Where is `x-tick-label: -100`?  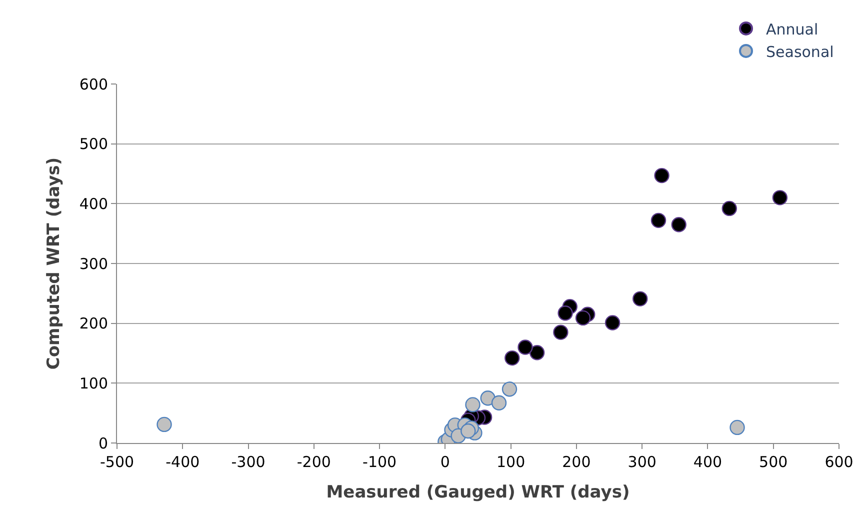
x-tick-label: -100 is located at coordinates (379, 462).